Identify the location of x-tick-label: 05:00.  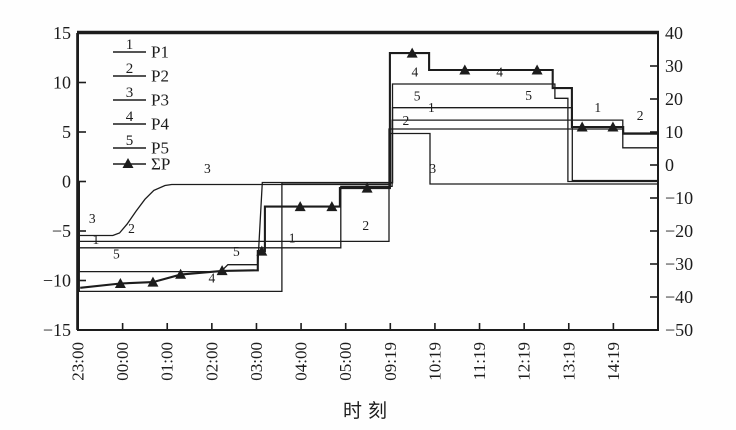
(345, 361).